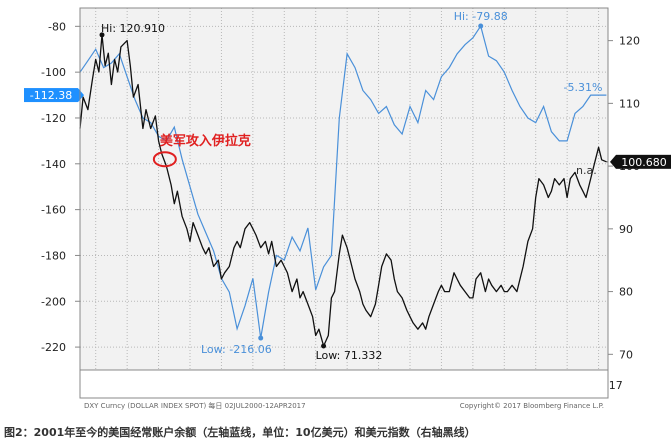  What do you see at coordinates (349, 355) in the screenshot?
I see `dxy-low-label: Low: 71.332` at bounding box center [349, 355].